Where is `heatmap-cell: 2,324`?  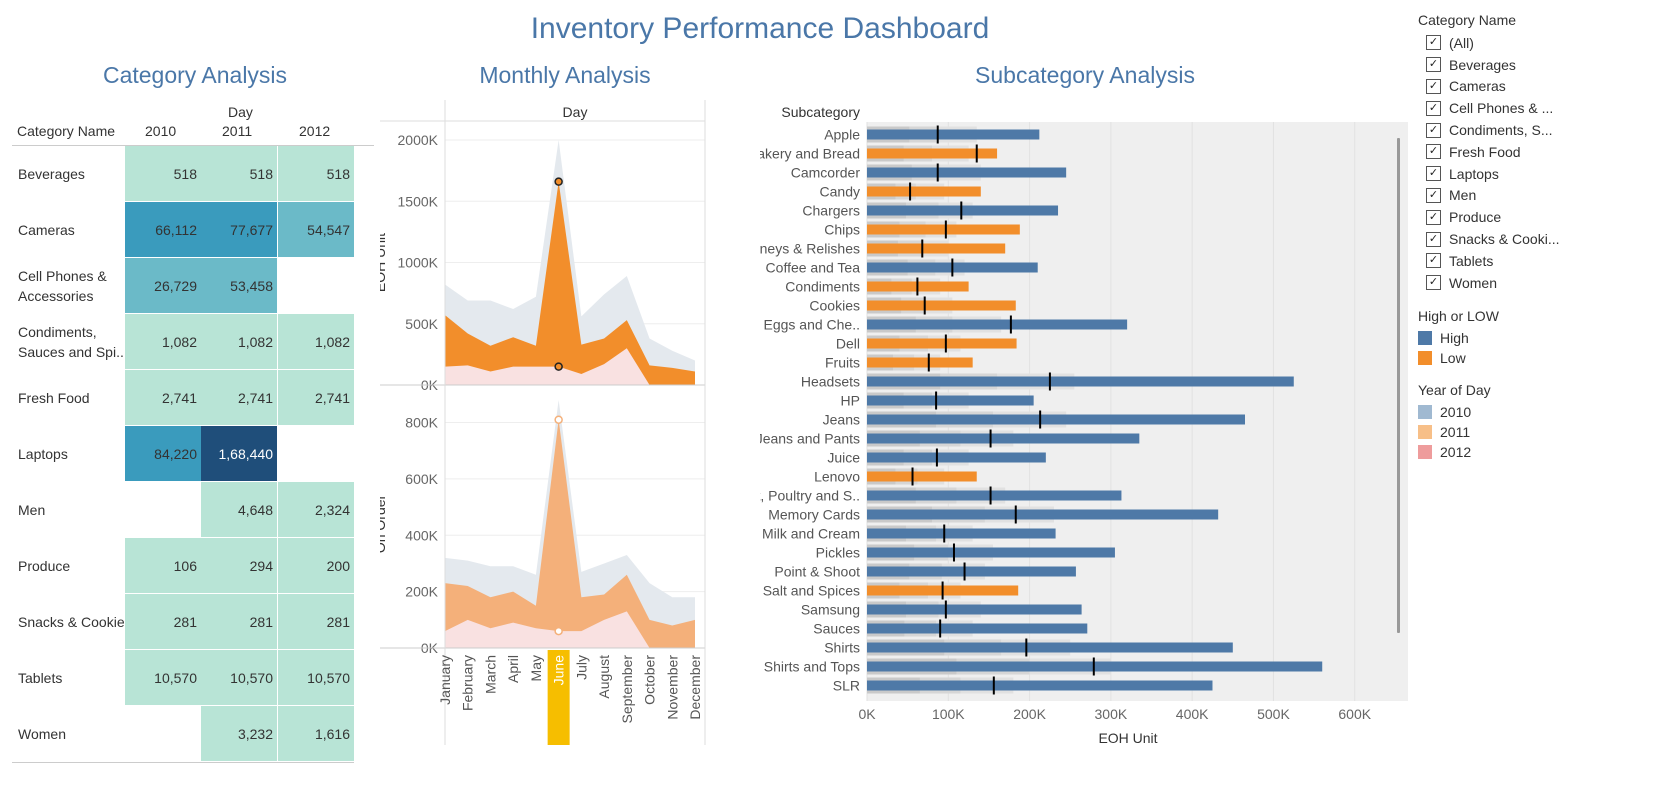 heatmap-cell: 2,324 is located at coordinates (316, 509).